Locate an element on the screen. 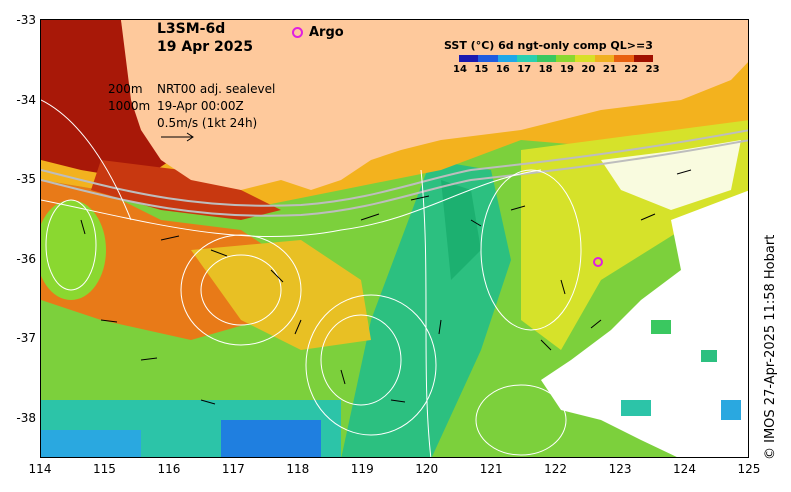 The height and width of the screenshot is (492, 791). y-tick-label: -35 is located at coordinates (26, 179).